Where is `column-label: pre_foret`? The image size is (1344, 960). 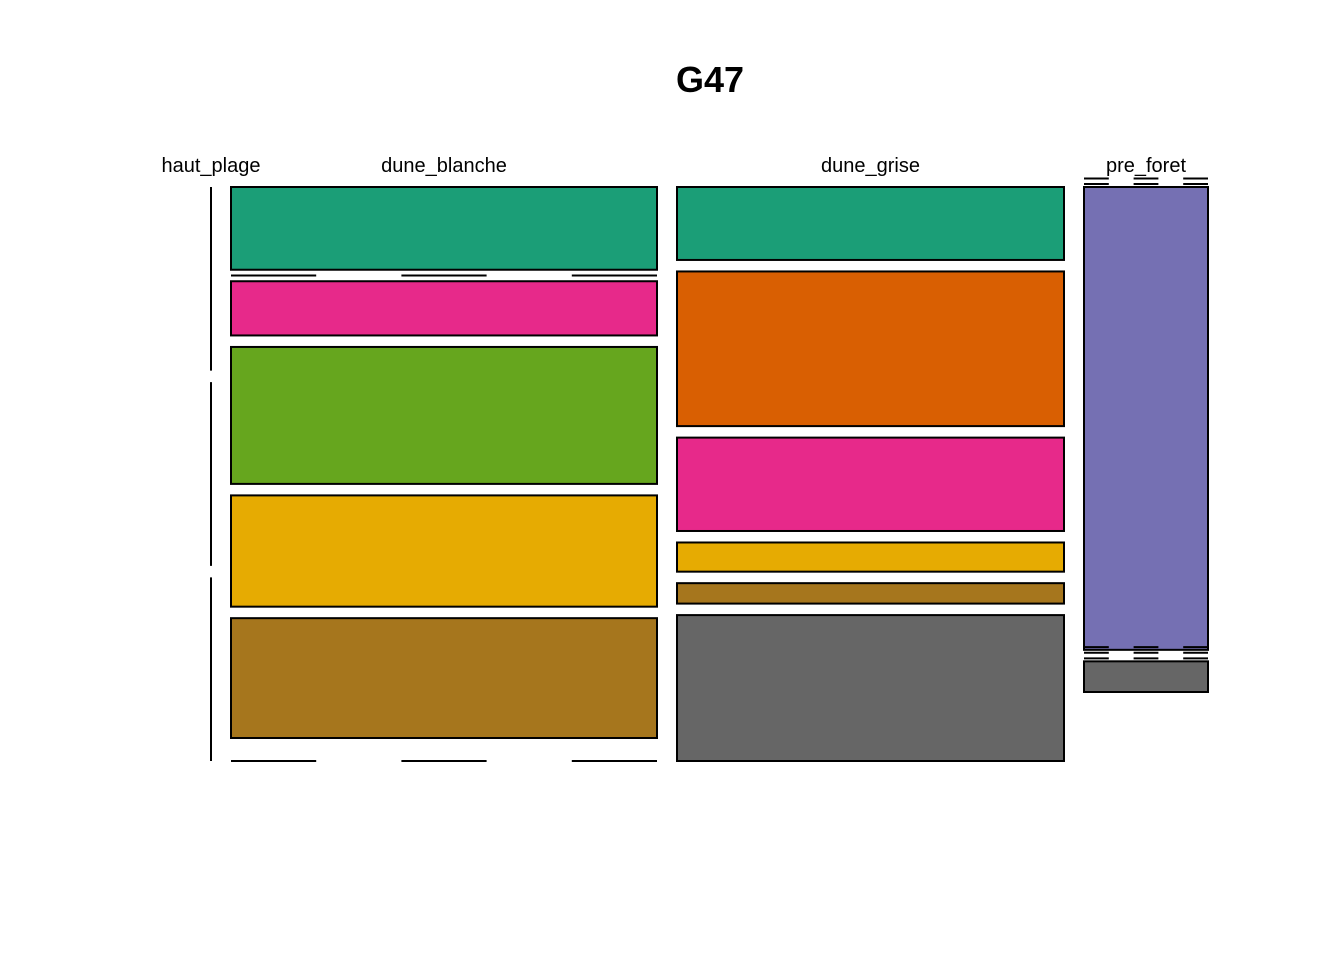 column-label: pre_foret is located at coordinates (1146, 166).